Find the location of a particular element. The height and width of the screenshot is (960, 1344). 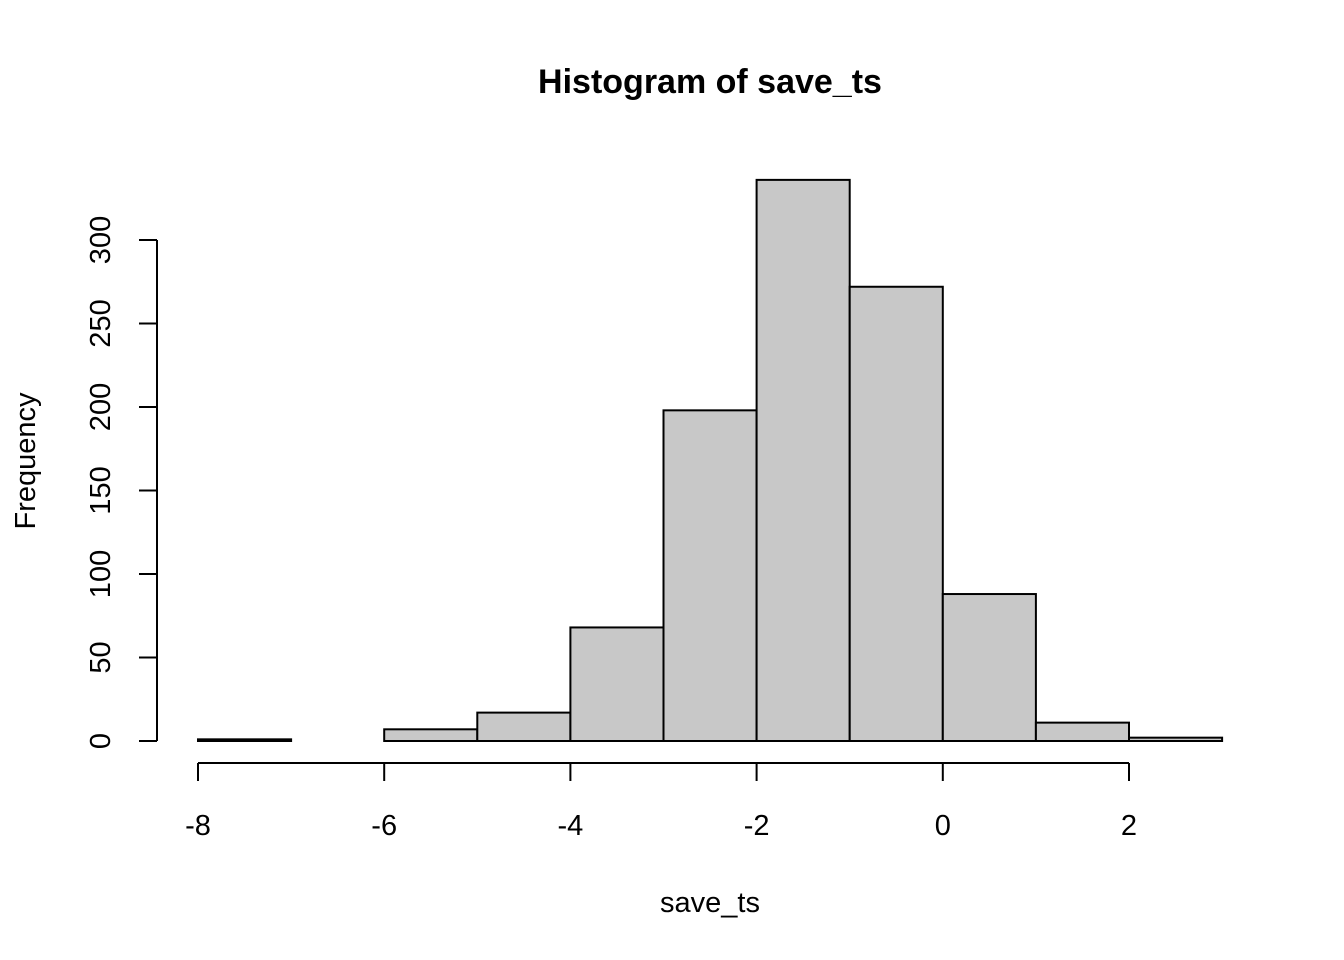

y-tick-label: 200 is located at coordinates (101, 407).